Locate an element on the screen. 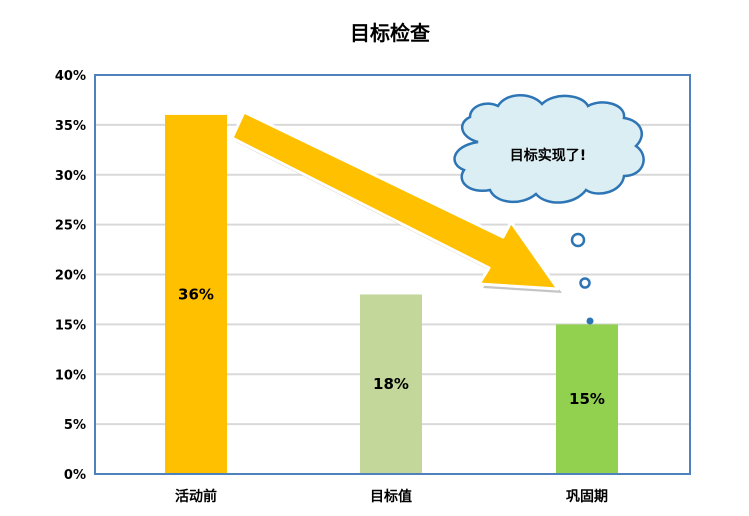  x-tick-label: 巩固期 is located at coordinates (587, 497).